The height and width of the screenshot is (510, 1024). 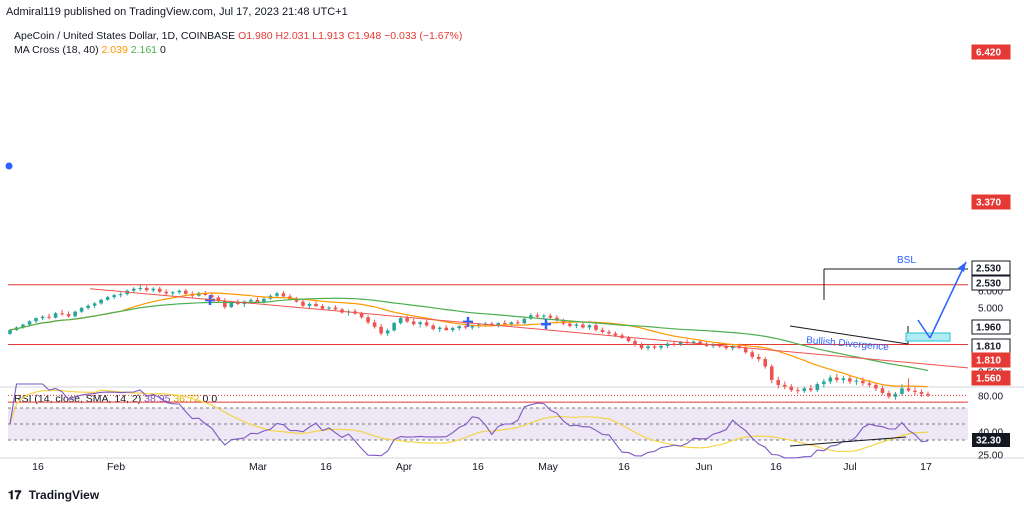 What do you see at coordinates (423, 36) in the screenshot?
I see `change-value: −0.033 (−1.67%)` at bounding box center [423, 36].